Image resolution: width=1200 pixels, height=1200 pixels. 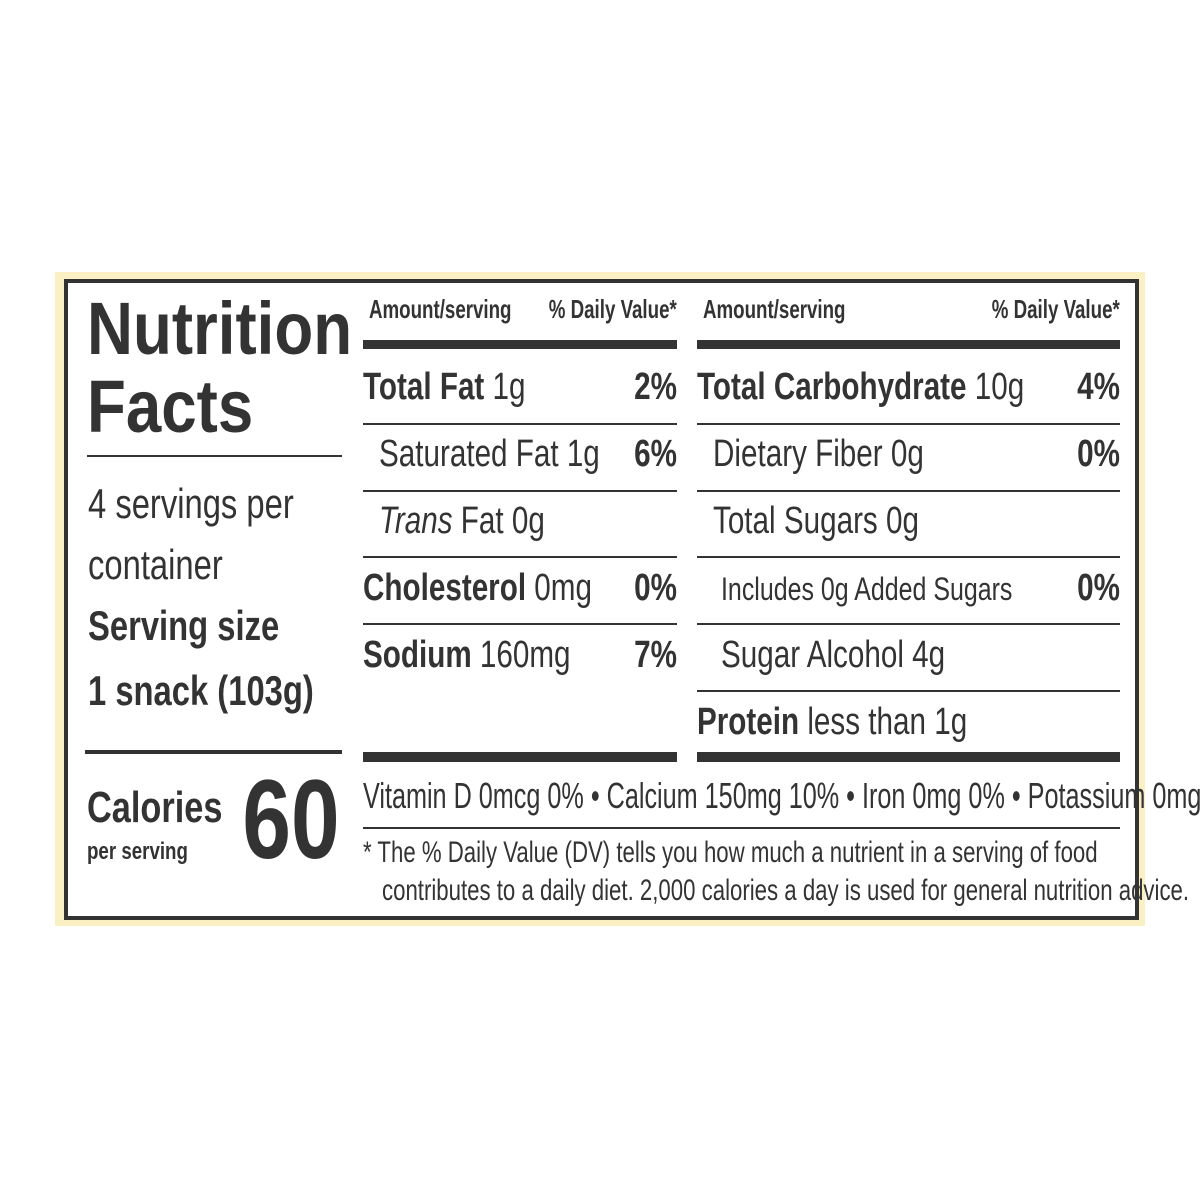 I want to click on nutrient-amount: 0mg, so click(x=559, y=588).